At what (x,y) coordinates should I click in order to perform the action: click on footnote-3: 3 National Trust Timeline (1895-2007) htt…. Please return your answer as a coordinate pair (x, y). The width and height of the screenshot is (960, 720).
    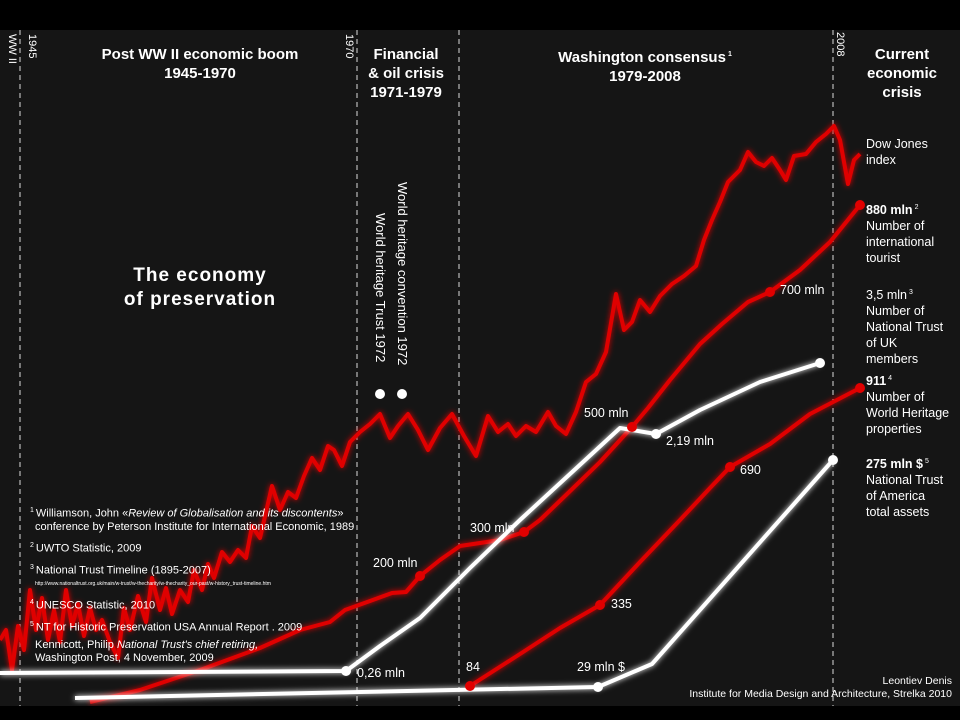
    Looking at the image, I should click on (192, 576).